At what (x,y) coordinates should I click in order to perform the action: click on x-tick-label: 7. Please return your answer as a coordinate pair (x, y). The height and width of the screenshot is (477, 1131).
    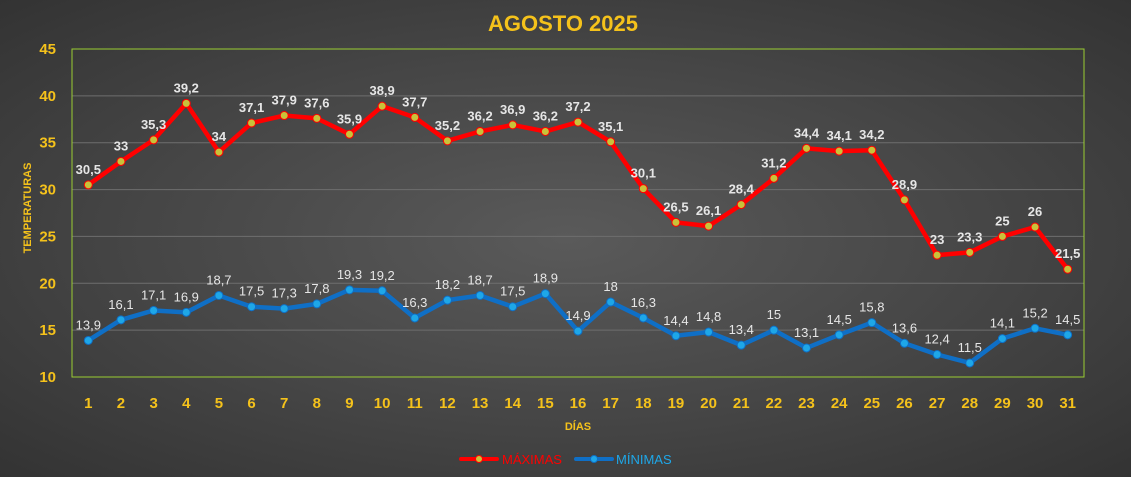
    Looking at the image, I should click on (284, 403).